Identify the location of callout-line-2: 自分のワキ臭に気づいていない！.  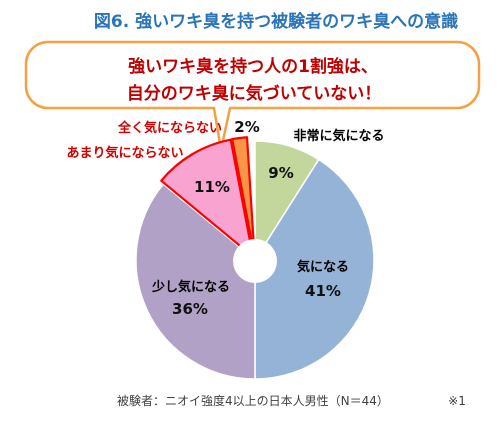
(254, 93).